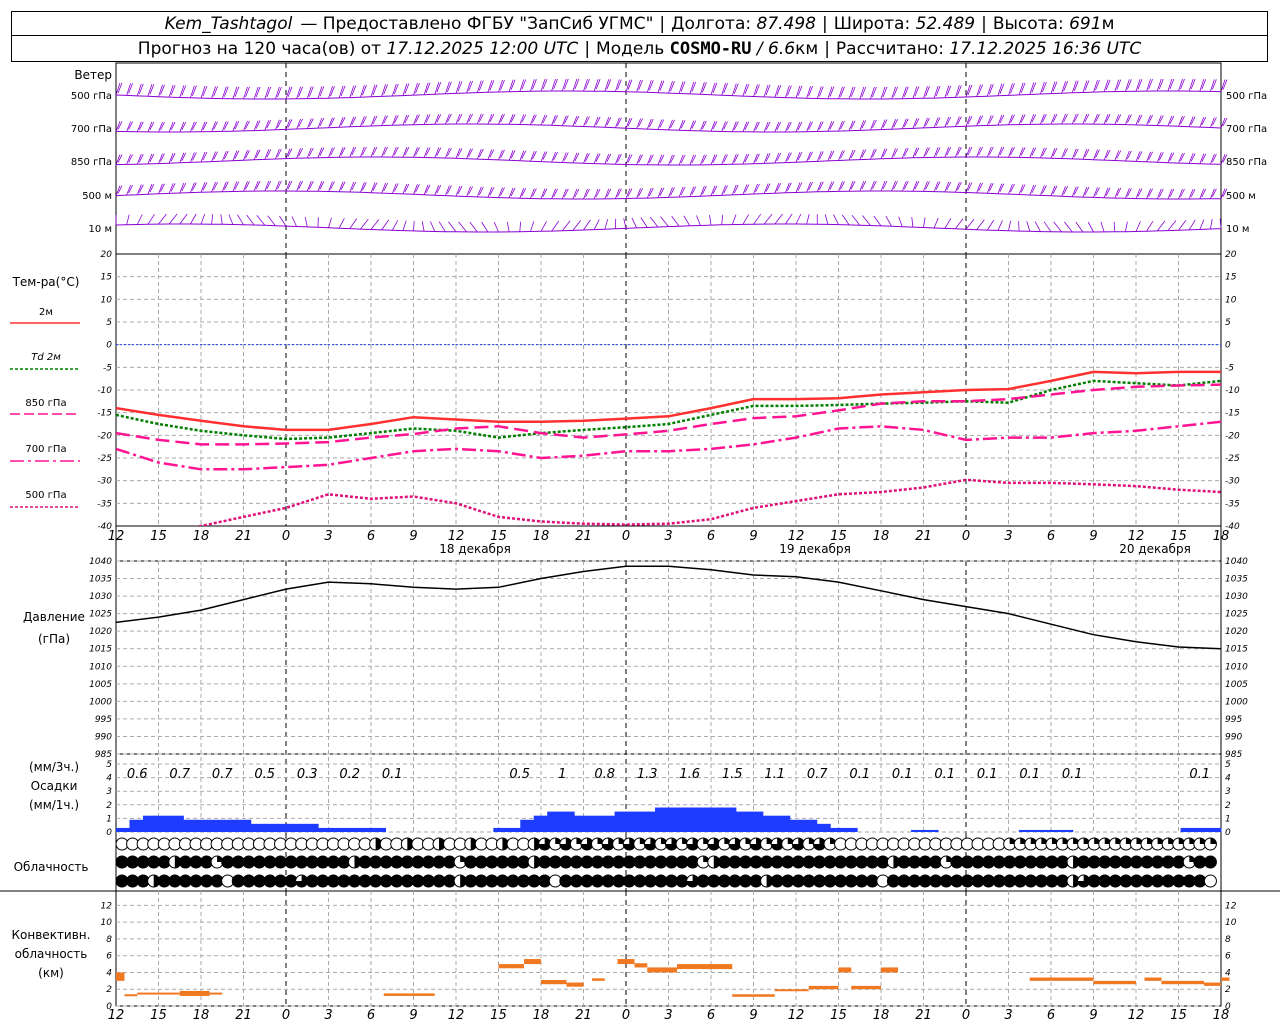  I want to click on precip-3h-label: 1.1, so click(774, 774).